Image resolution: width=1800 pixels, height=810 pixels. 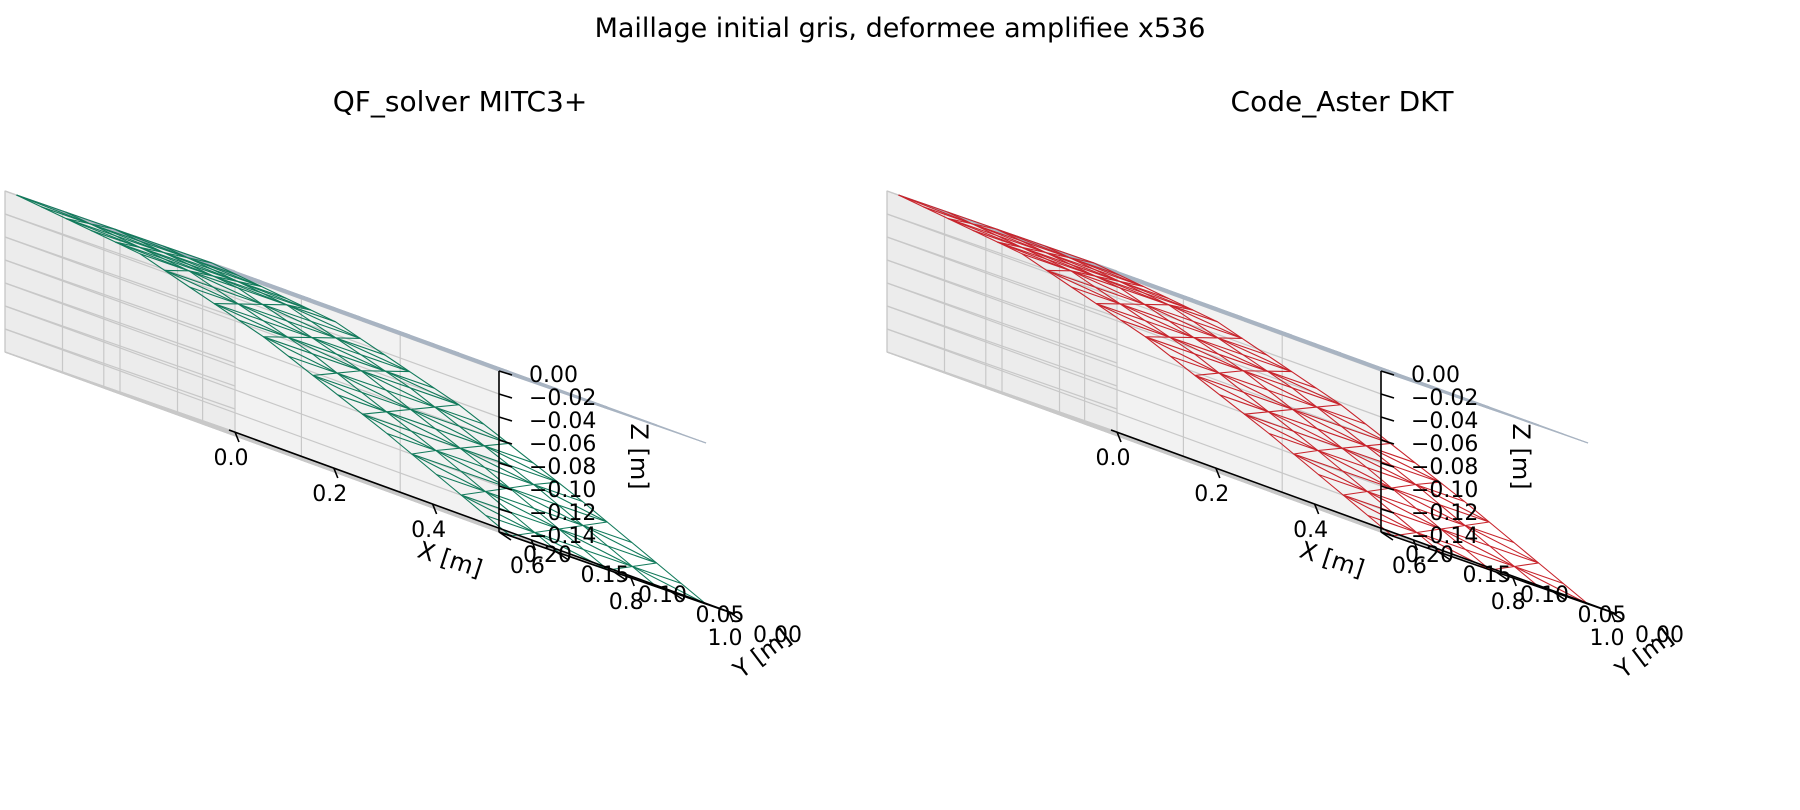 I want to click on x-axis-line, so click(x=1364, y=522).